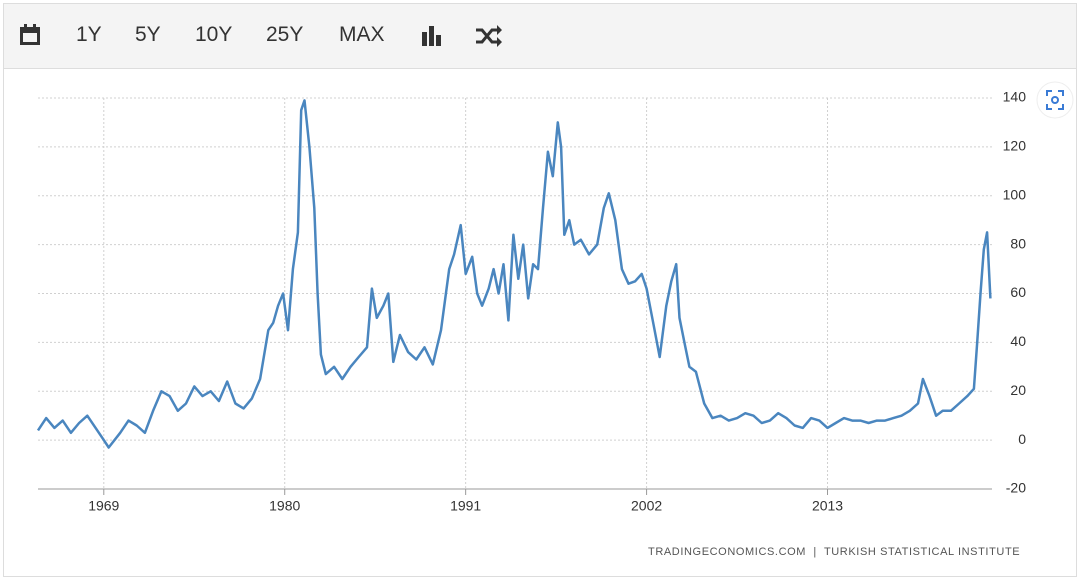 This screenshot has width=1080, height=581. What do you see at coordinates (1018, 341) in the screenshot?
I see `y-tick-label: 40` at bounding box center [1018, 341].